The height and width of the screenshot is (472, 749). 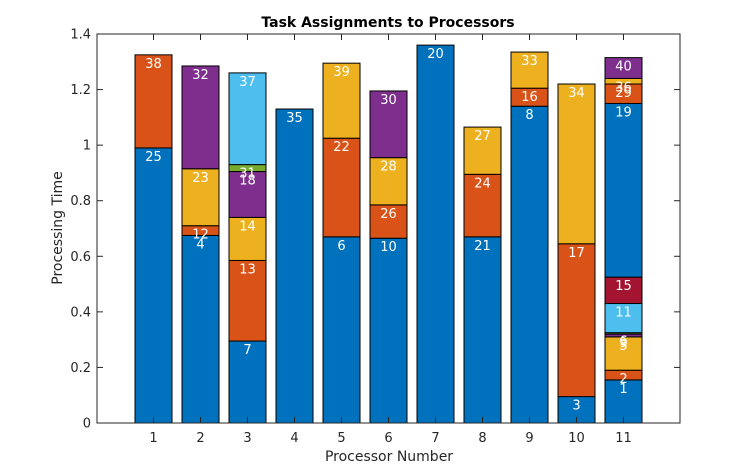 I want to click on chart-title: Task Assignments to Processors, so click(x=387, y=23).